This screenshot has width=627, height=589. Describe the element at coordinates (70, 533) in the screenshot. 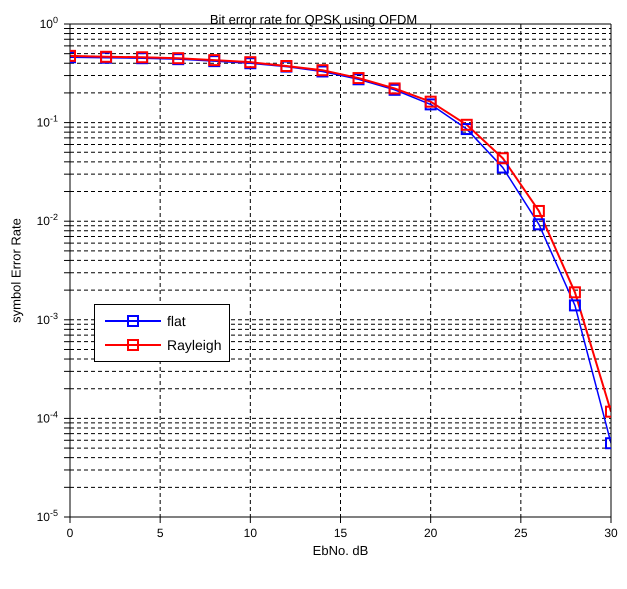

I see `x-tick-label: 0` at that location.